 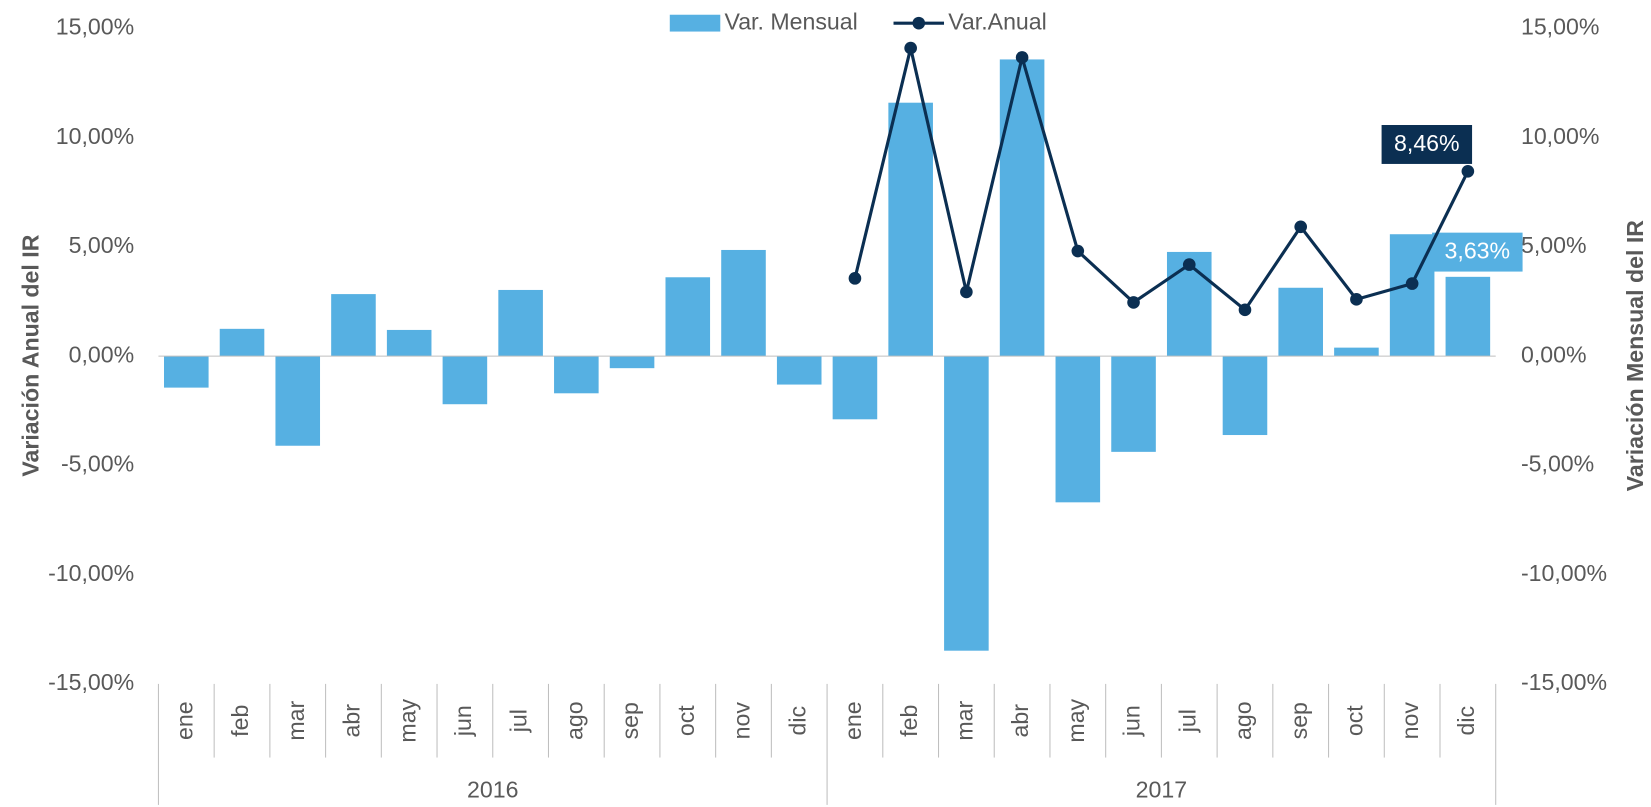 I want to click on legend-swatch-dot, so click(x=919, y=23).